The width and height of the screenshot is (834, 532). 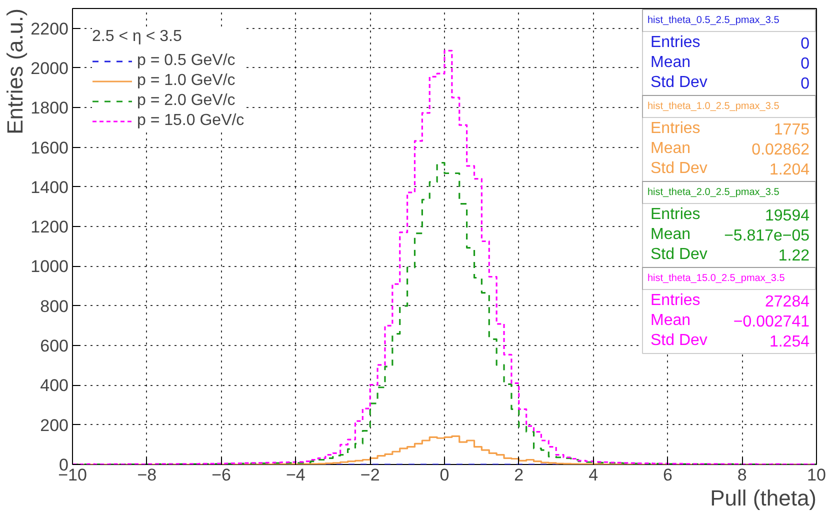 I want to click on legend-title: 2.5 < η < 3.5, so click(x=137, y=37).